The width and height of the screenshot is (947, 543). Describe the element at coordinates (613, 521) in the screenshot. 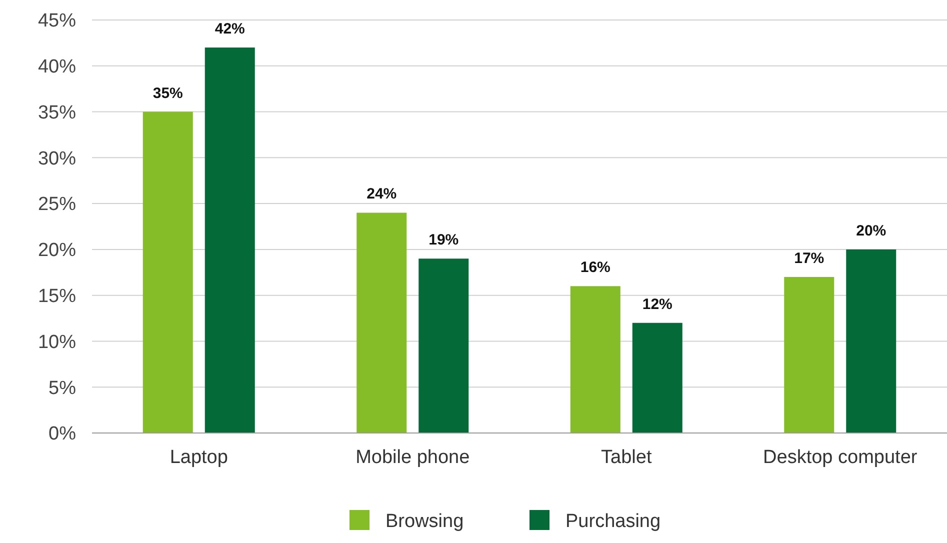

I see `legend-label: Purchasing` at that location.